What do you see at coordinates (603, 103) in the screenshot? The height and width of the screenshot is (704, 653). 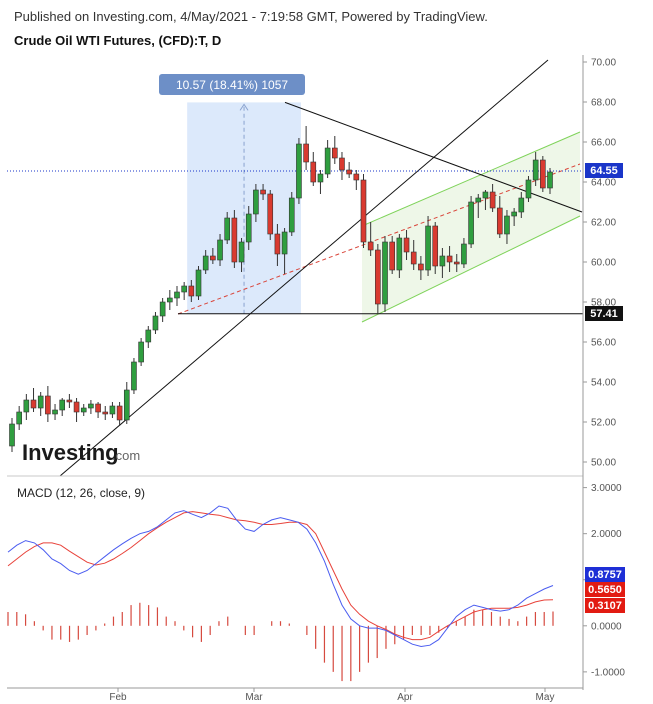 I see `price-tick-label: 68.00` at bounding box center [603, 103].